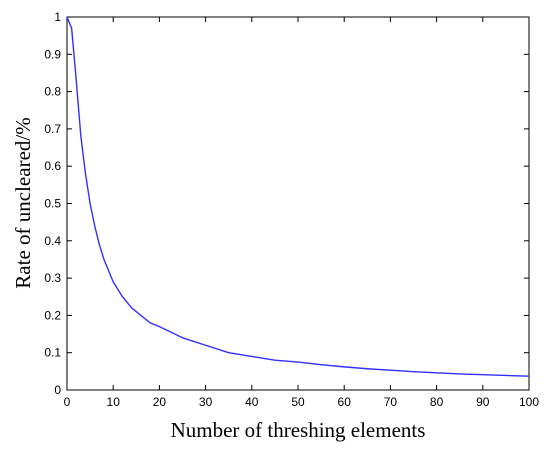  What do you see at coordinates (529, 402) in the screenshot?
I see `x-tick-label: 100` at bounding box center [529, 402].